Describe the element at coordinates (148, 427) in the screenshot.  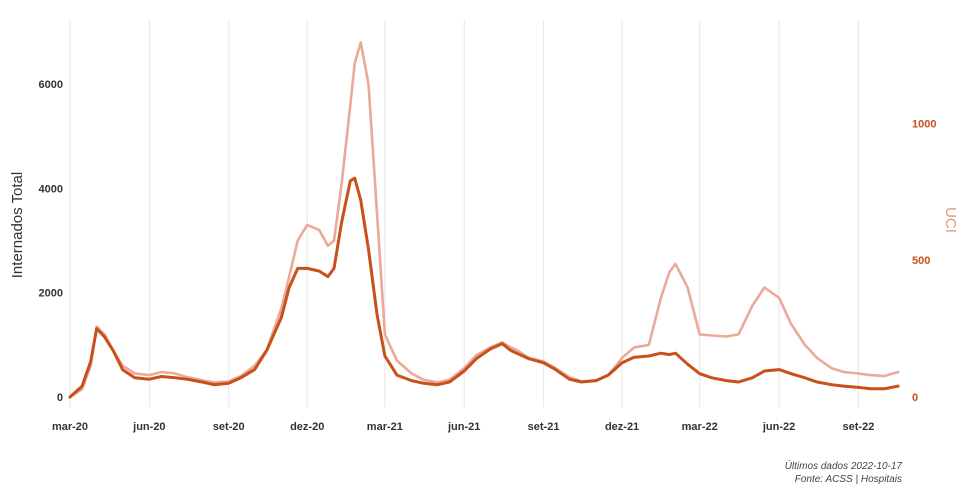
I see `x-tick-label: jun-20` at that location.